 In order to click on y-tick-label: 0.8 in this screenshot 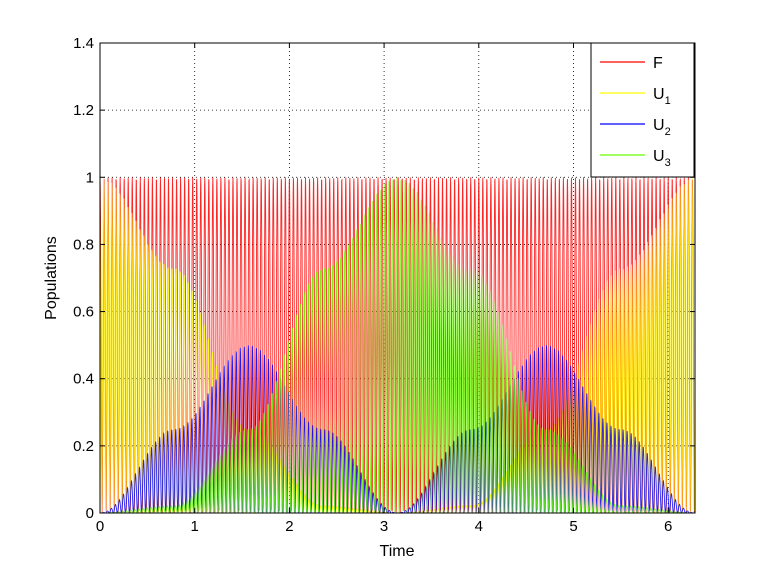, I will do `click(83, 244)`.